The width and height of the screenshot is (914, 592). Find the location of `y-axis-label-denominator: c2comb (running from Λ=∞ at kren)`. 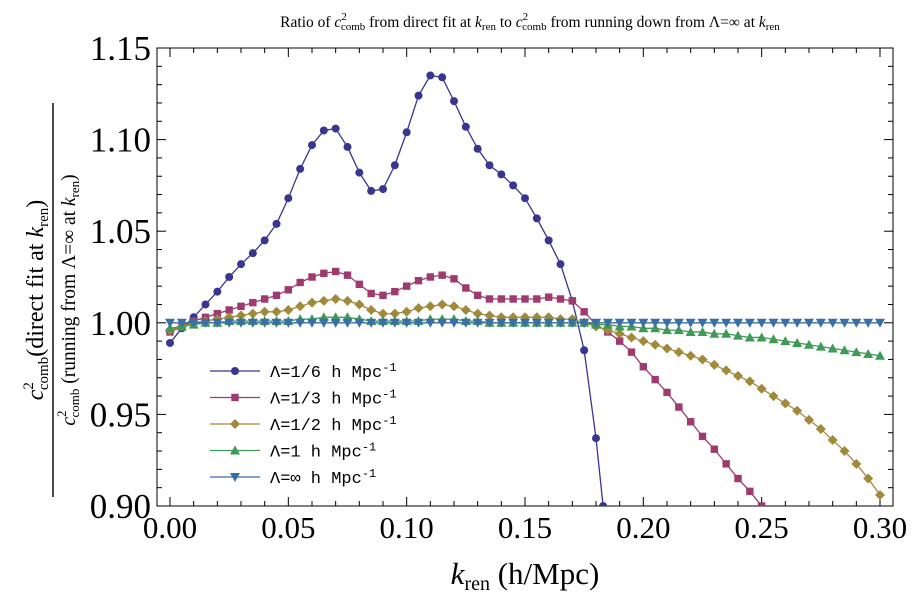

y-axis-label-denominator: c2comb (running from Λ=∞ at kren) is located at coordinates (68, 299).